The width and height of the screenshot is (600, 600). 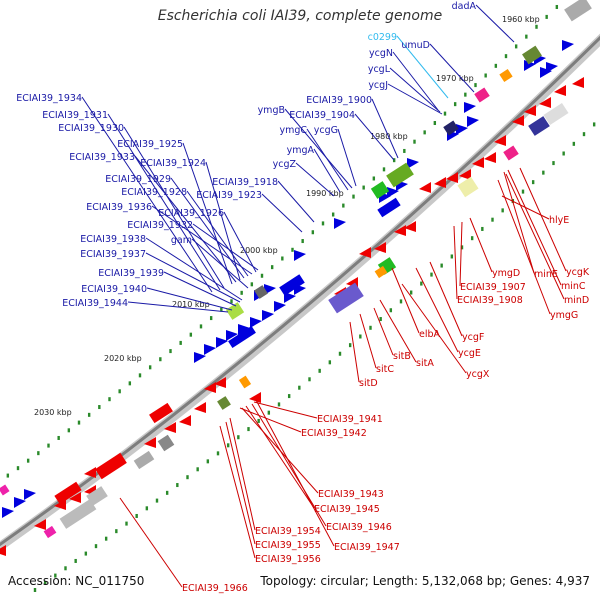 I want to click on label-reverse-gene: ECIAI39_1943, so click(x=351, y=494).